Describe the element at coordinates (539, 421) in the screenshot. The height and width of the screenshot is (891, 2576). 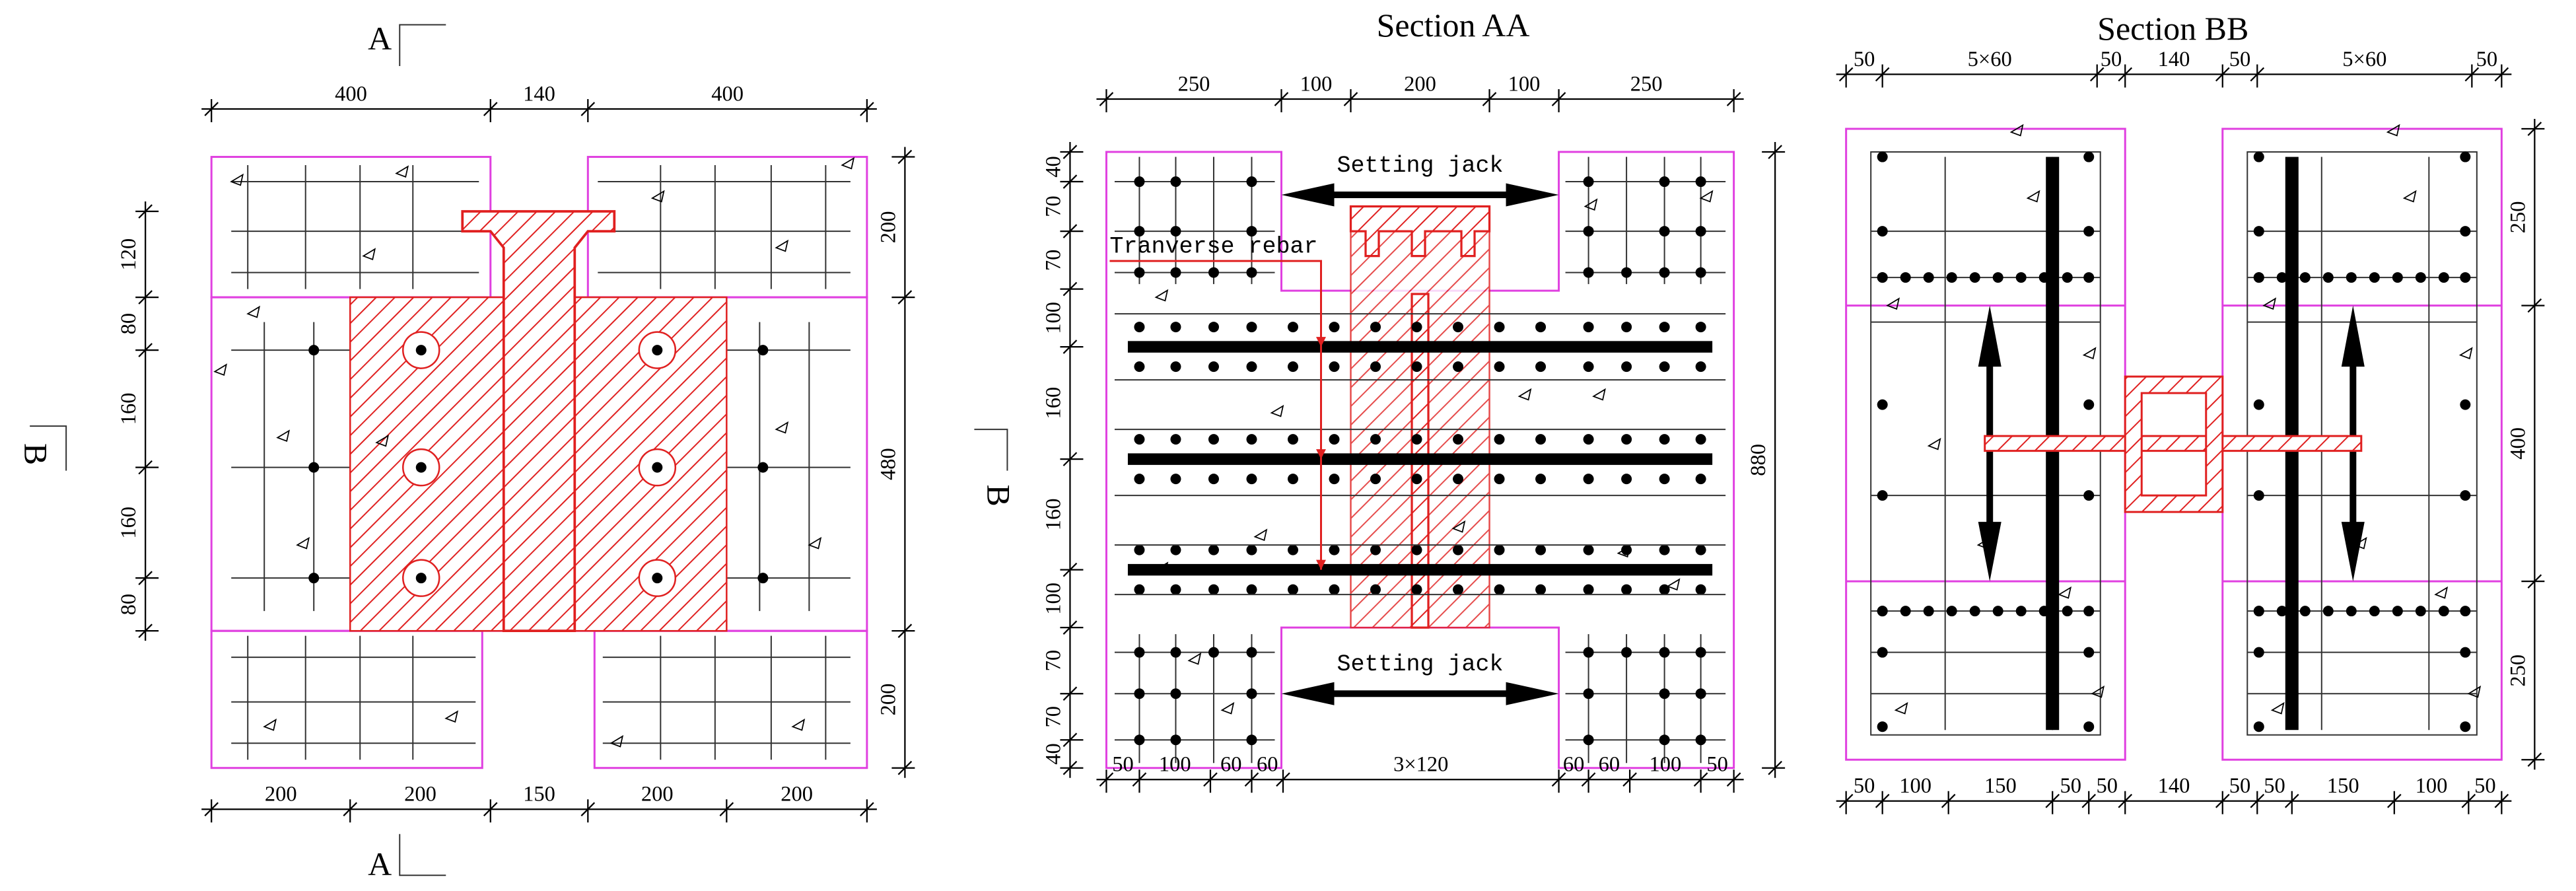
I see `steel-beam` at that location.